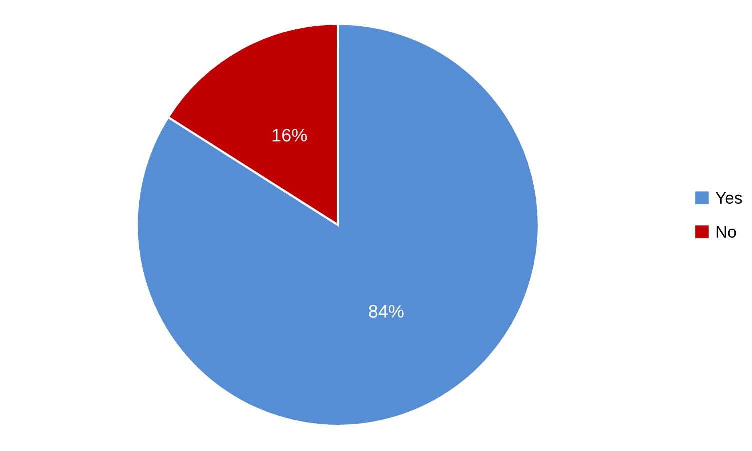  Describe the element at coordinates (726, 232) in the screenshot. I see `legend-label: No` at that location.